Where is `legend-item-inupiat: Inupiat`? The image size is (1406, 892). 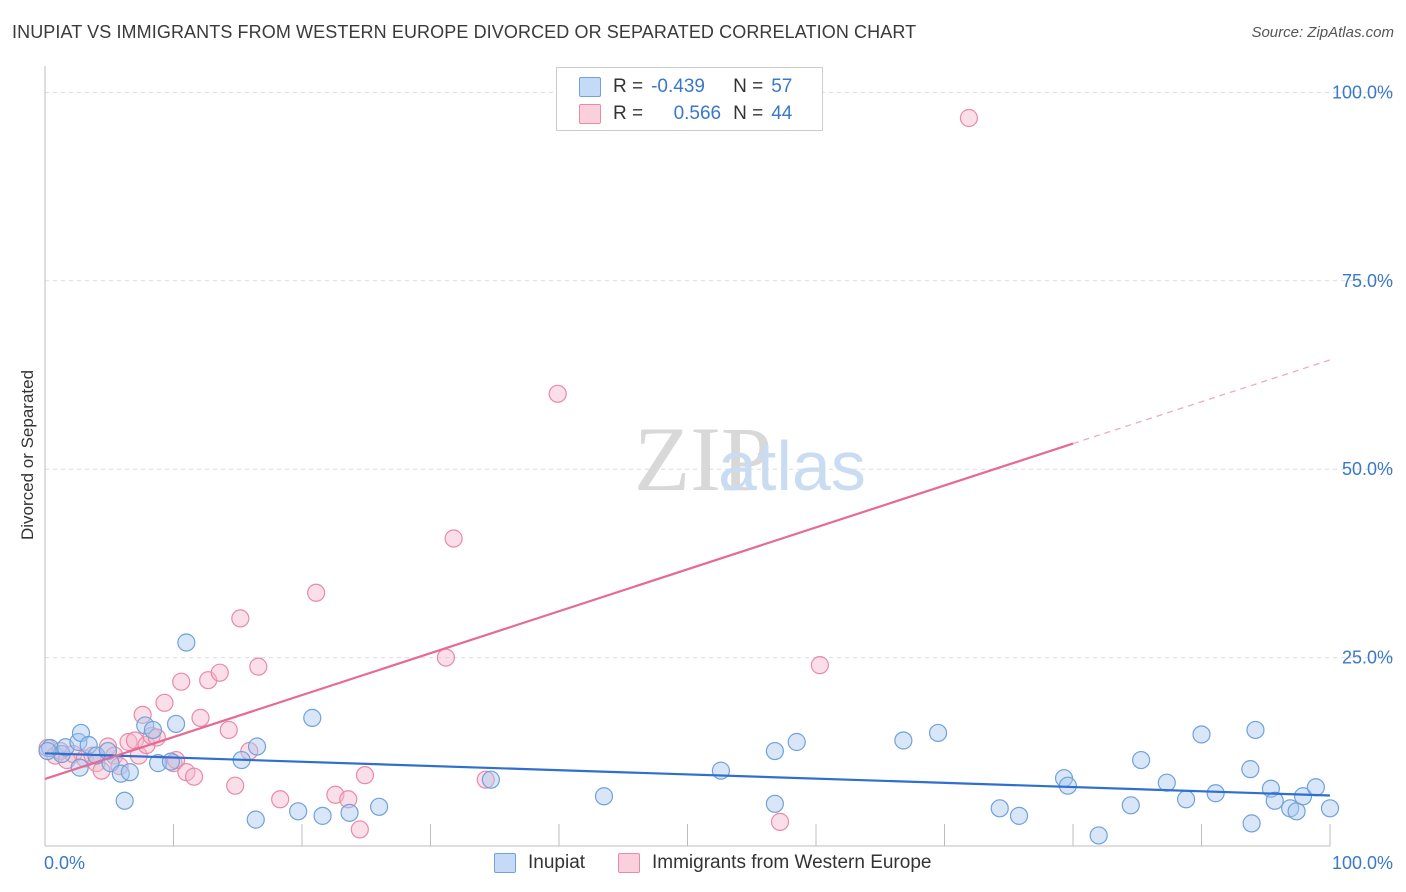 legend-item-inupiat: Inupiat is located at coordinates (539, 863).